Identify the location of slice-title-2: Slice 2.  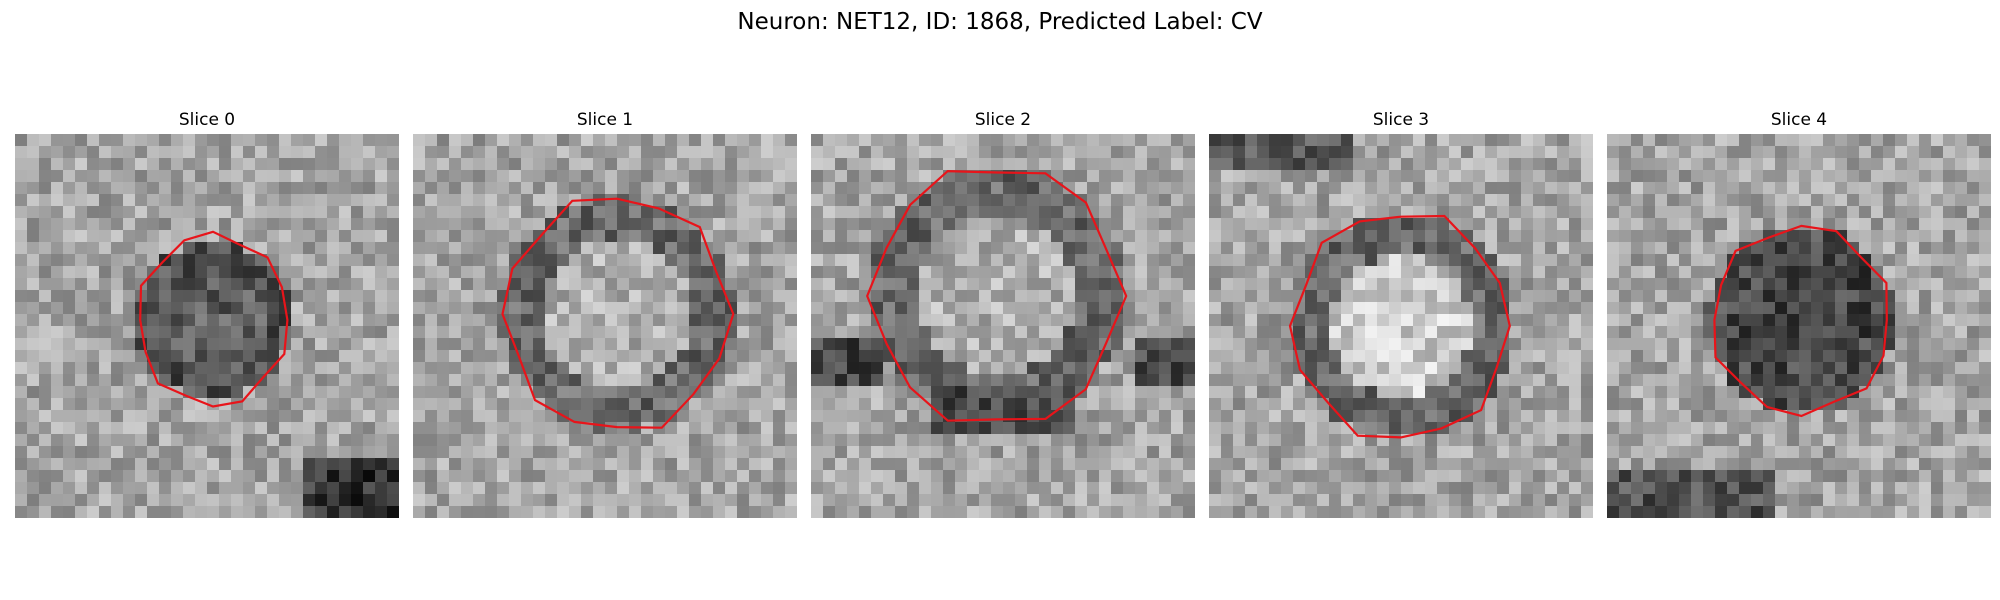
(1003, 120).